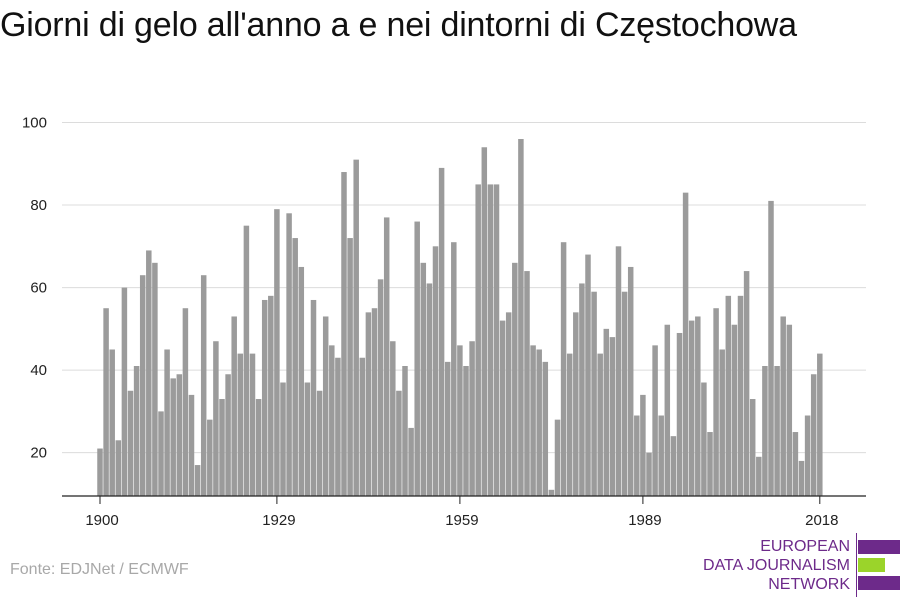 Image resolution: width=900 pixels, height=600 pixels. I want to click on bar-1974, so click(551, 492).